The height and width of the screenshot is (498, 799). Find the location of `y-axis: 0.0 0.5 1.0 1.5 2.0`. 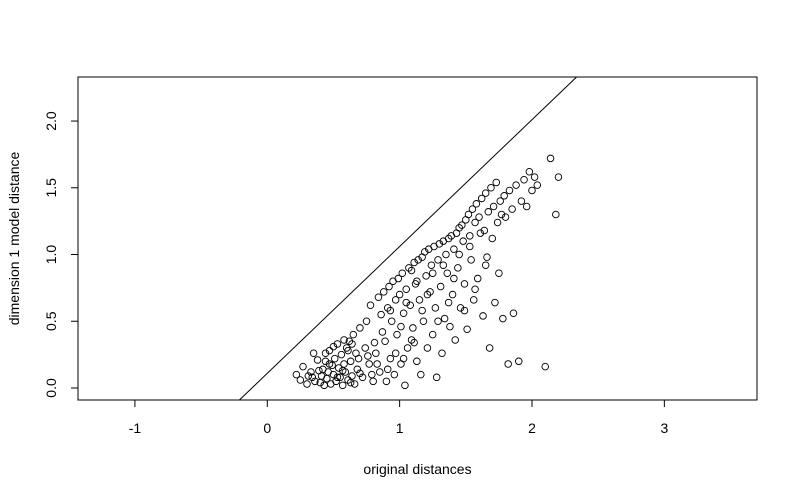

y-axis: 0.0 0.5 1.0 1.5 2.0 is located at coordinates (60, 254).